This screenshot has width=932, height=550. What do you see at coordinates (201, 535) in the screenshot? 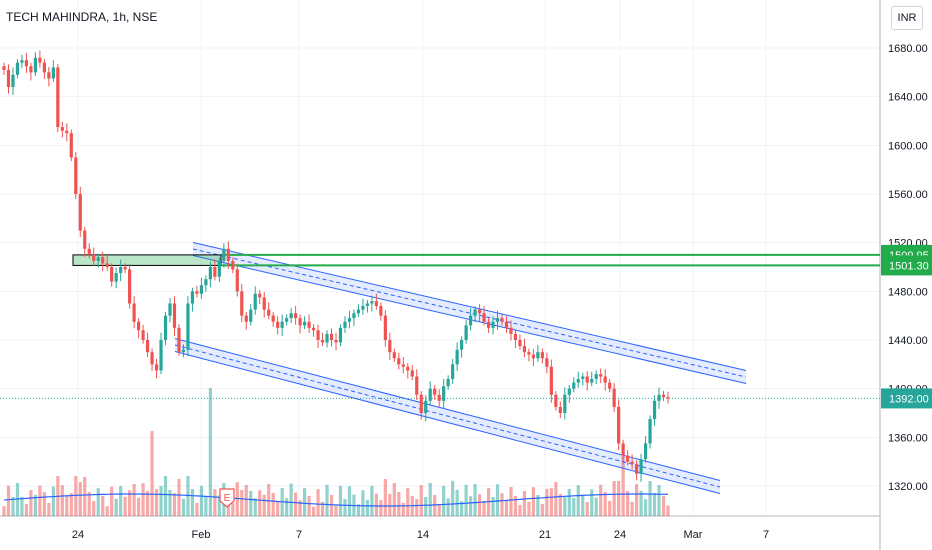
I see `x-tick-label: Feb` at bounding box center [201, 535].